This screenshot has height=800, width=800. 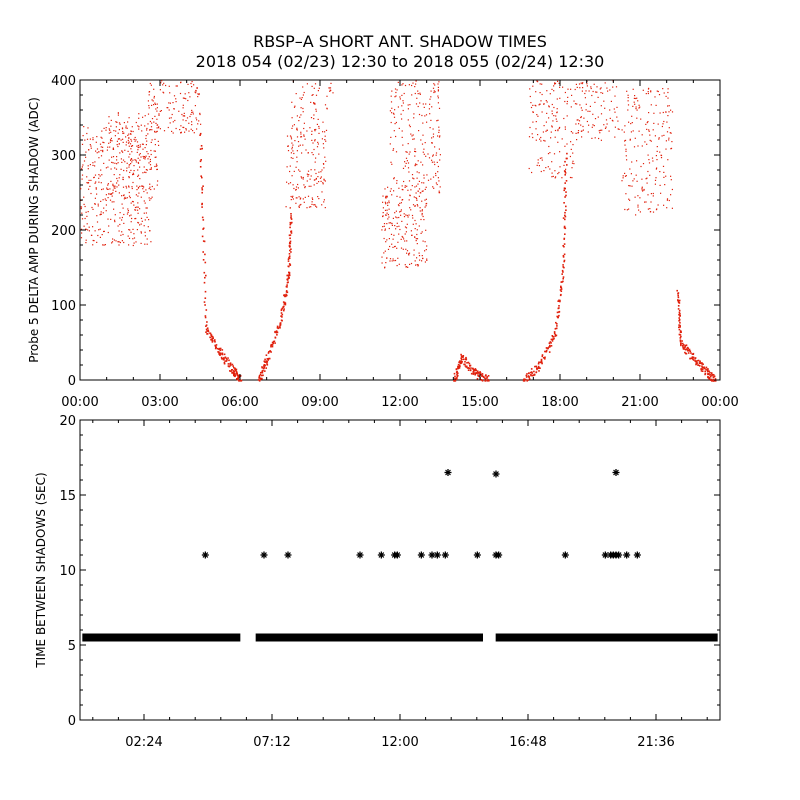 I want to click on top-y-tick-label: 100, so click(x=63, y=306).